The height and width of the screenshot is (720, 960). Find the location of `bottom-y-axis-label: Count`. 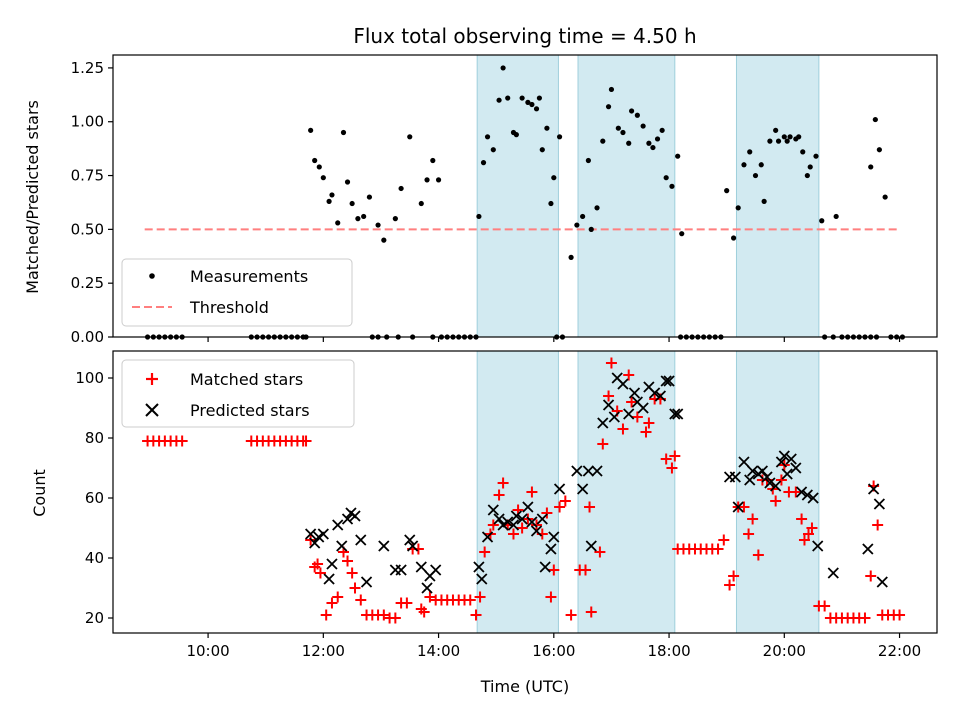

bottom-y-axis-label: Count is located at coordinates (39, 493).